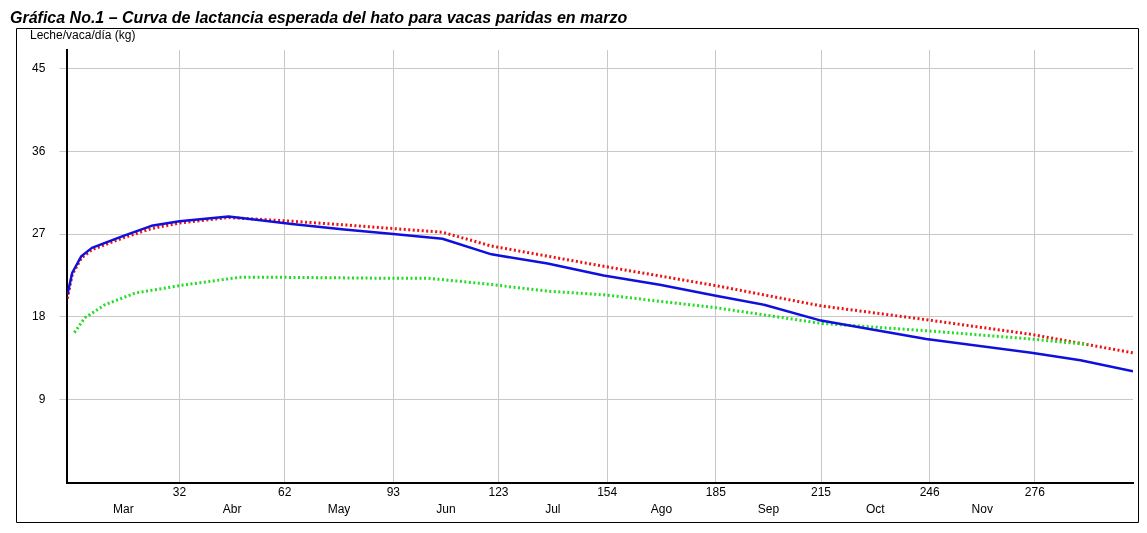 This screenshot has height=533, width=1147. Describe the element at coordinates (38, 316) in the screenshot. I see `y-tick-label: 18` at that location.